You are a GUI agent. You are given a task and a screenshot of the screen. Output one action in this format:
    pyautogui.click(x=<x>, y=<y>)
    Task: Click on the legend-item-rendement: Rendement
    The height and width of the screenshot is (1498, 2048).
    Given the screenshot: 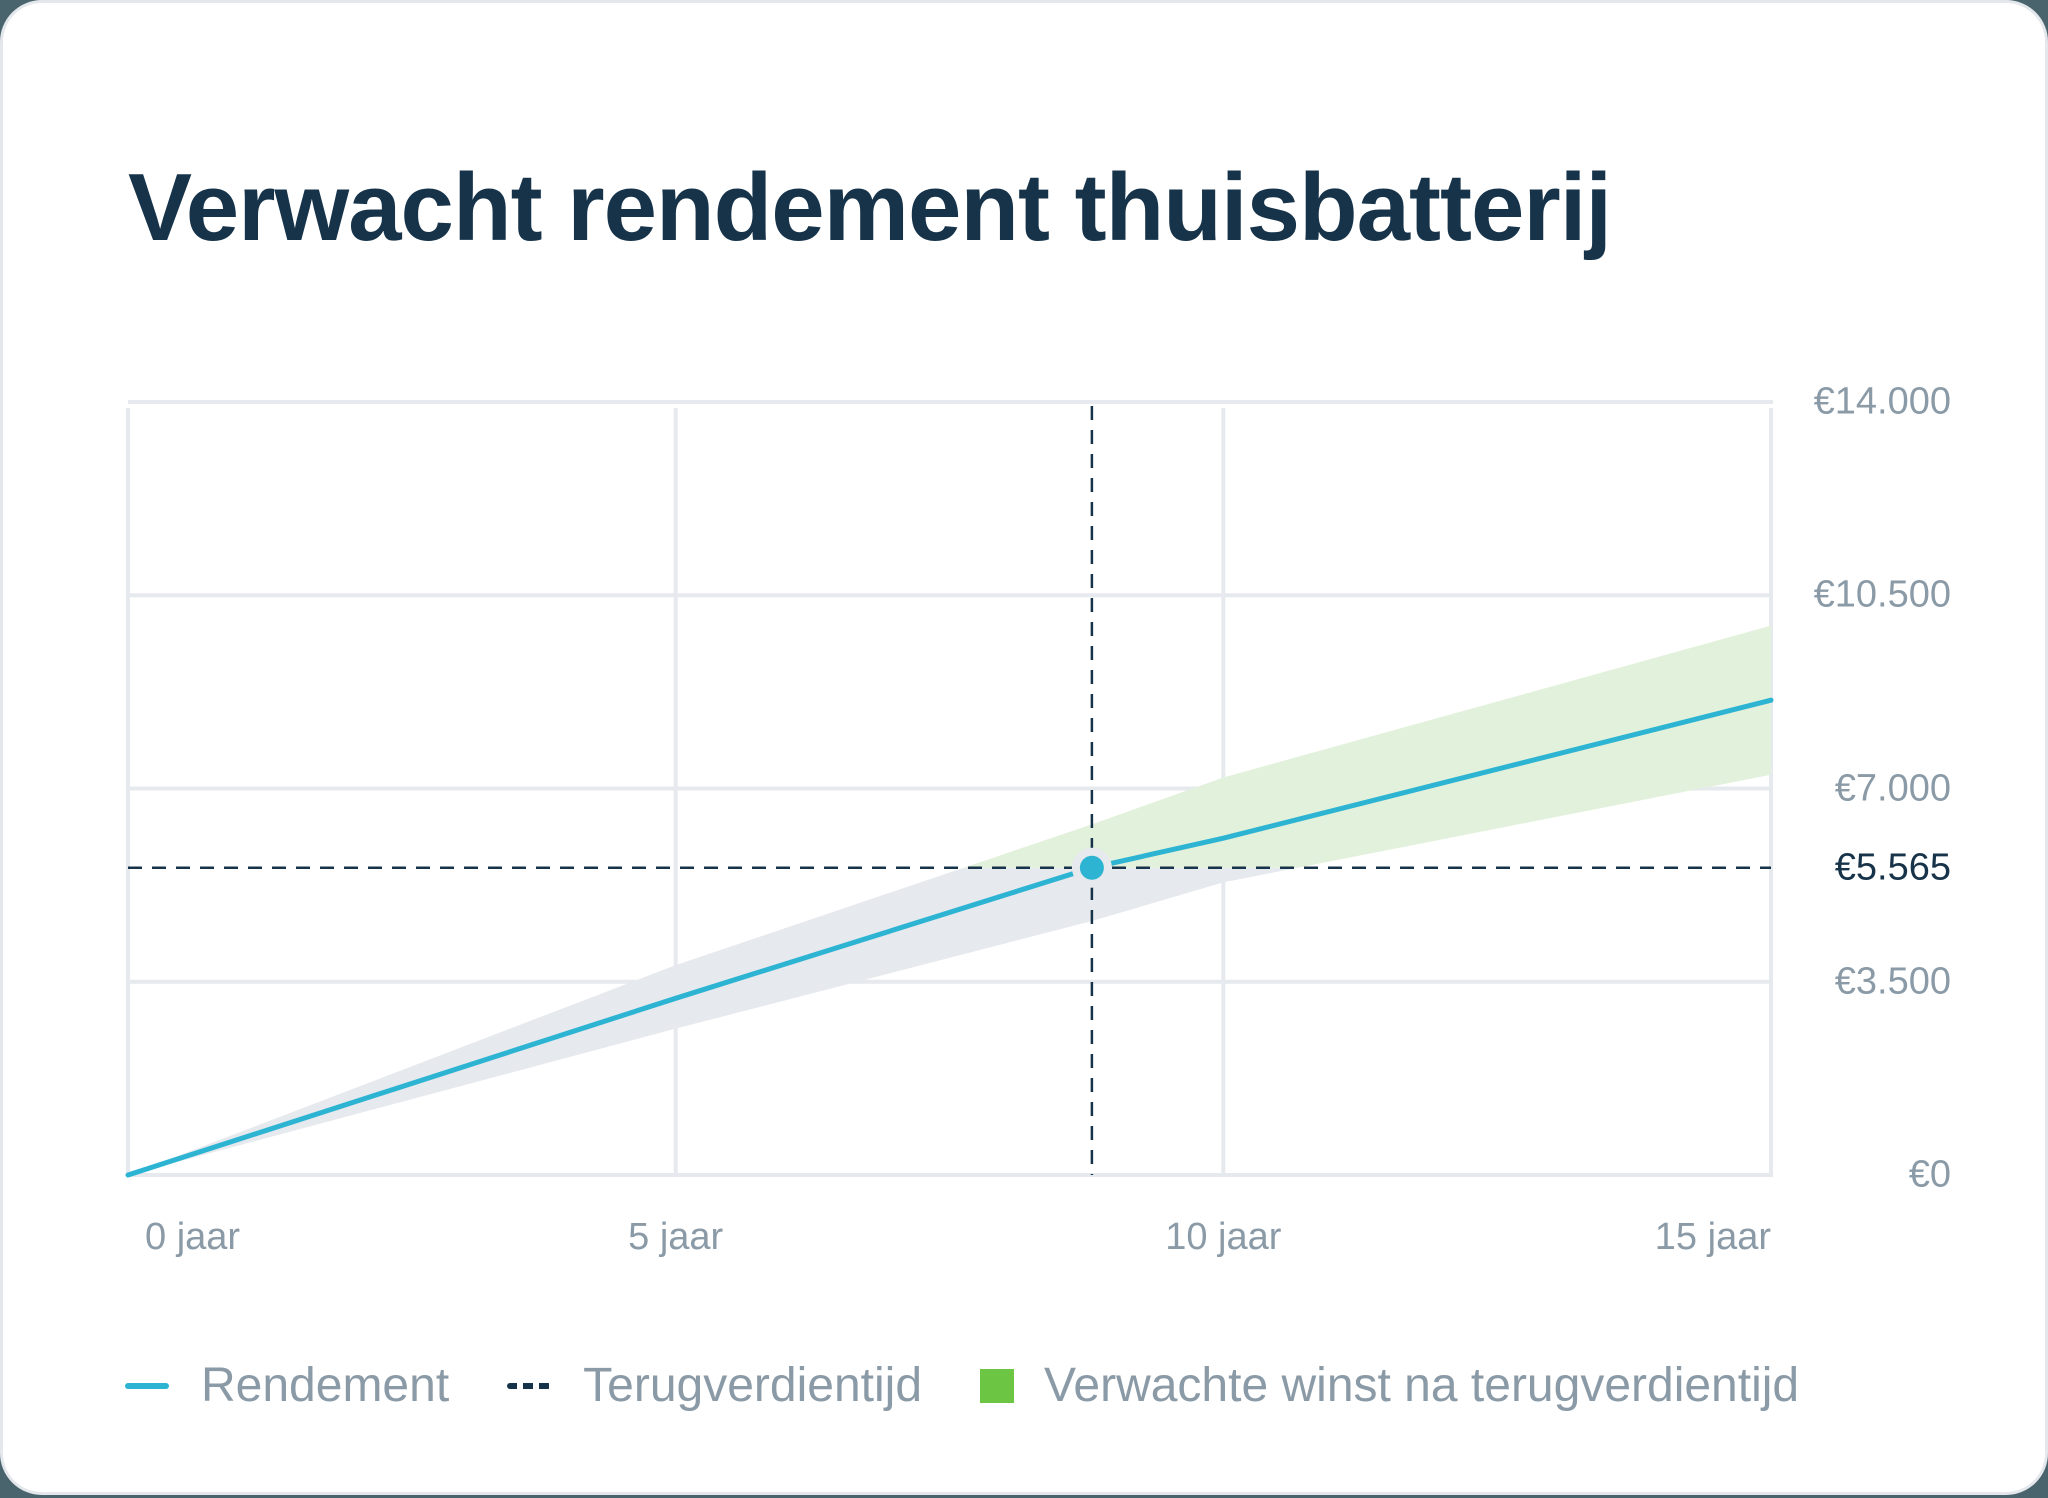 What is the action you would take?
    pyautogui.click(x=287, y=1385)
    